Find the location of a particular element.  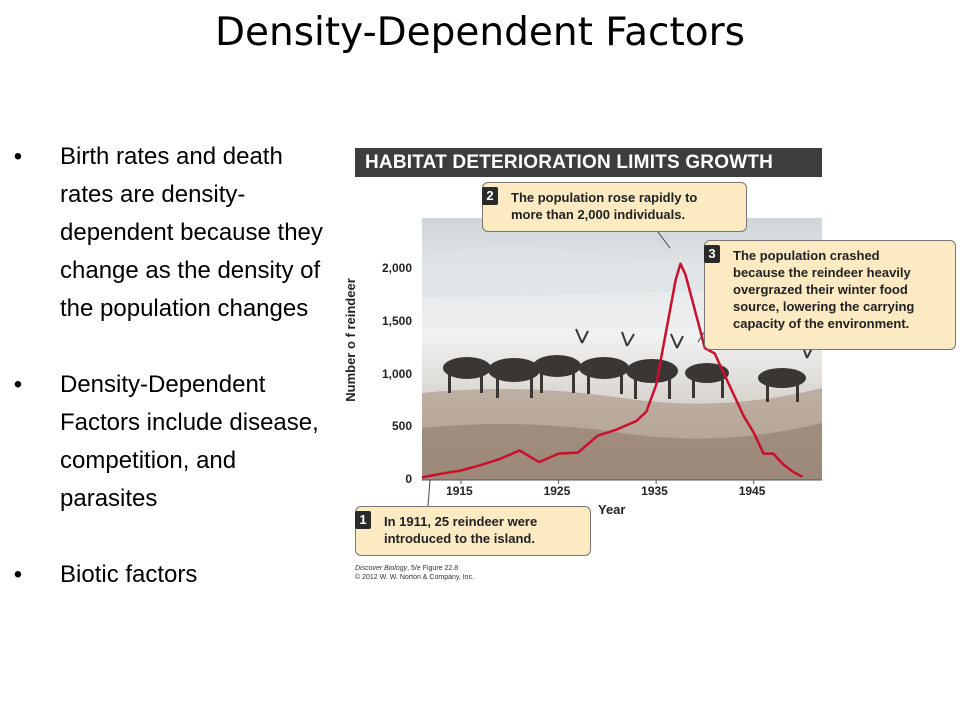

y-tick-label: 0 is located at coordinates (408, 479).